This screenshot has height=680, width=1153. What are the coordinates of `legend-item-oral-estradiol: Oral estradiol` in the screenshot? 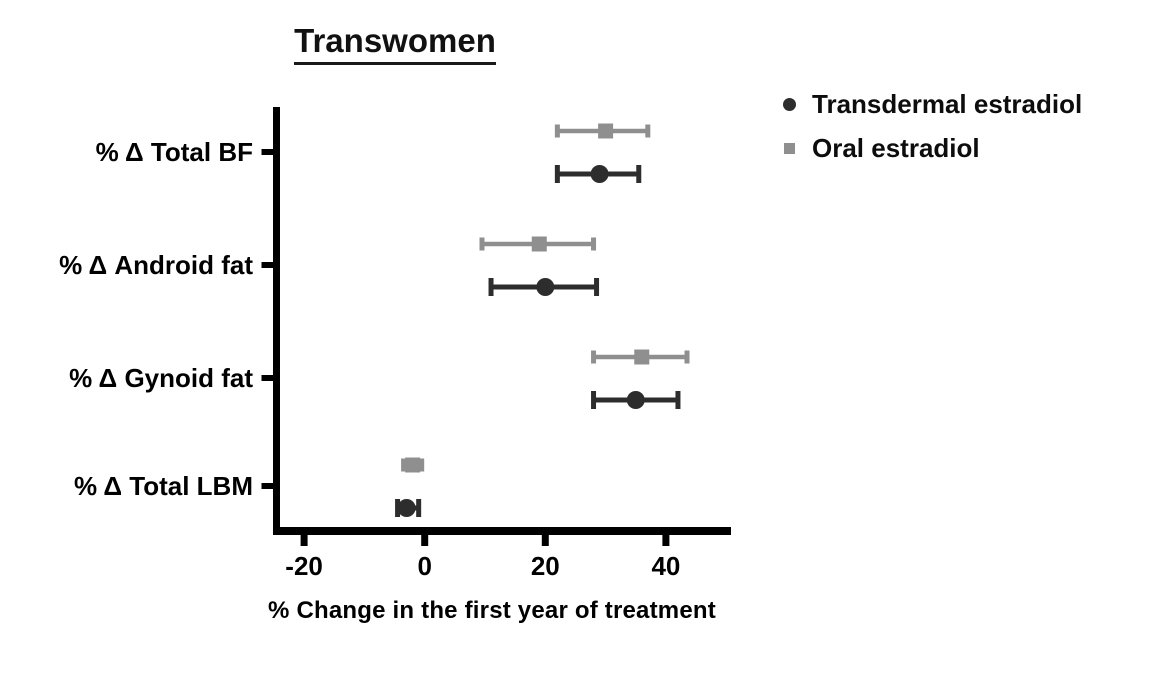 It's located at (931, 148).